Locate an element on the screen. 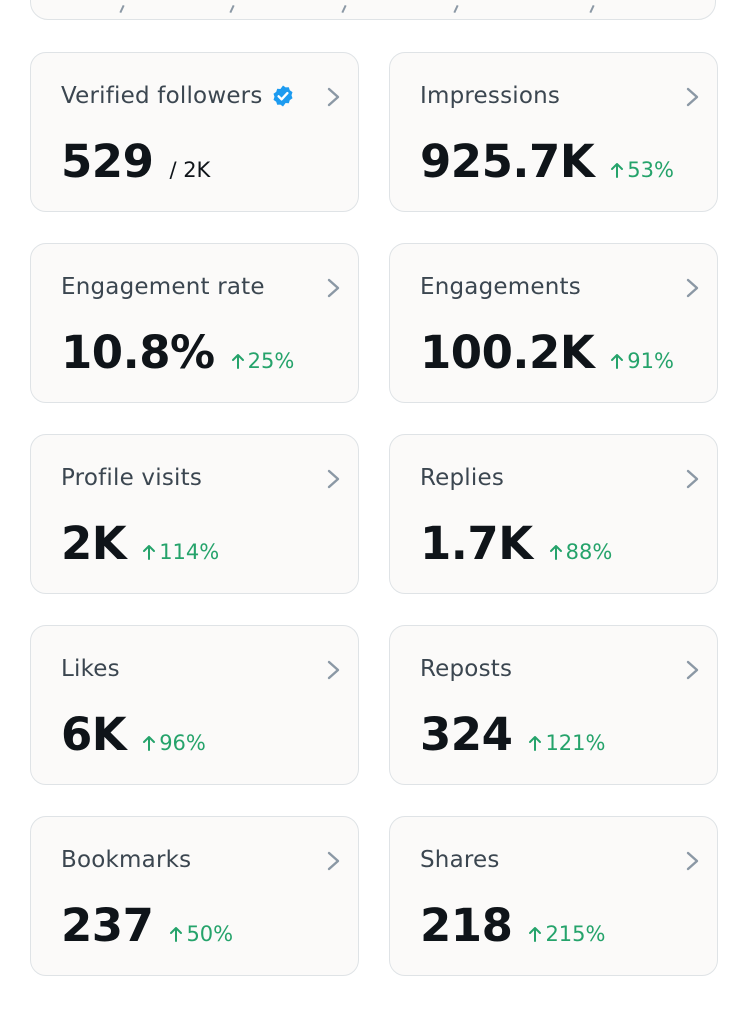 The image size is (748, 1024). metric-card-verified-followers: Verified followers 529 / 2K is located at coordinates (194, 132).